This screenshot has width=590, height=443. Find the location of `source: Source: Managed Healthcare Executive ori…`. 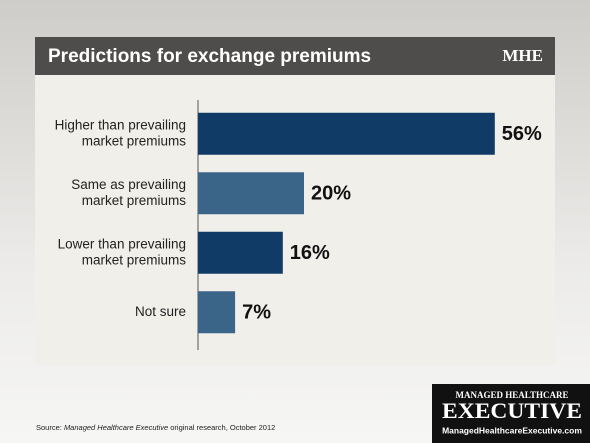

source: Source: Managed Healthcare Executive ori… is located at coordinates (155, 427).